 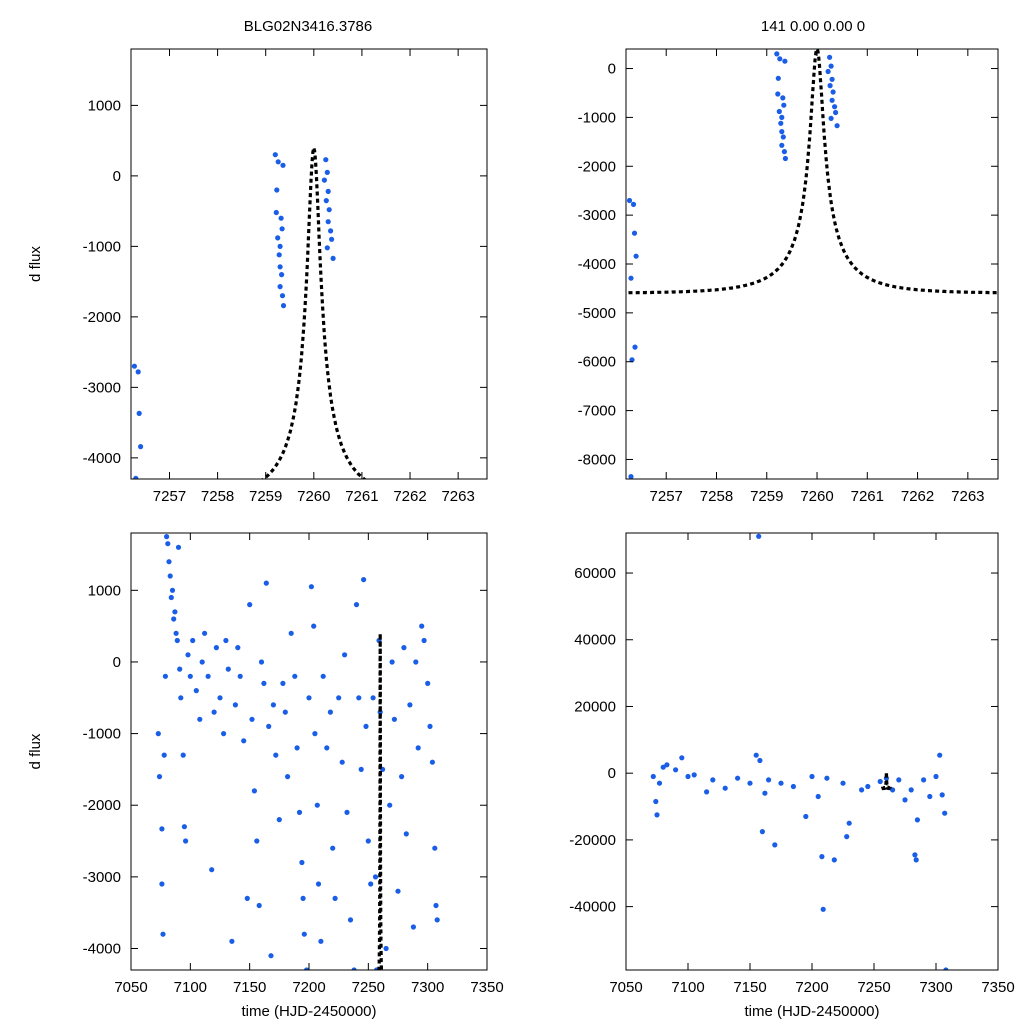 I want to click on x-tick-label: 7257, so click(x=169, y=496).